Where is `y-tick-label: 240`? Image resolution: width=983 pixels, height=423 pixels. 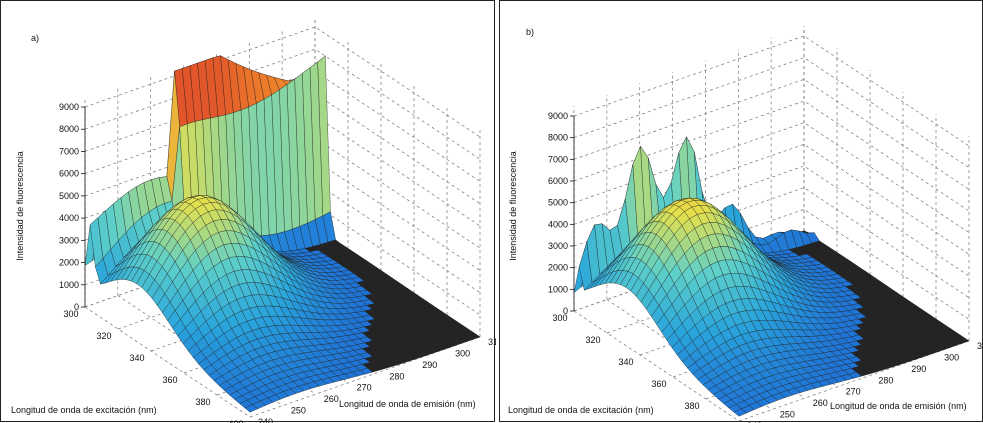 y-tick-label: 240 is located at coordinates (265, 420).